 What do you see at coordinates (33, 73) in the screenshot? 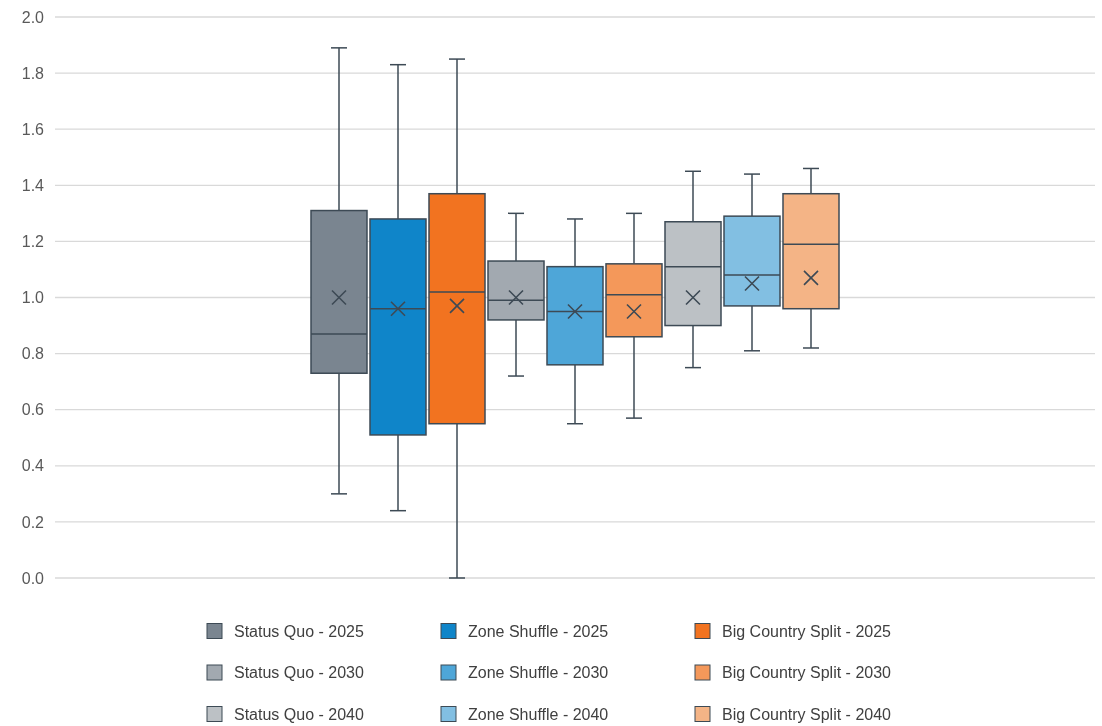
I see `y-tick-label: 1.8` at bounding box center [33, 73].